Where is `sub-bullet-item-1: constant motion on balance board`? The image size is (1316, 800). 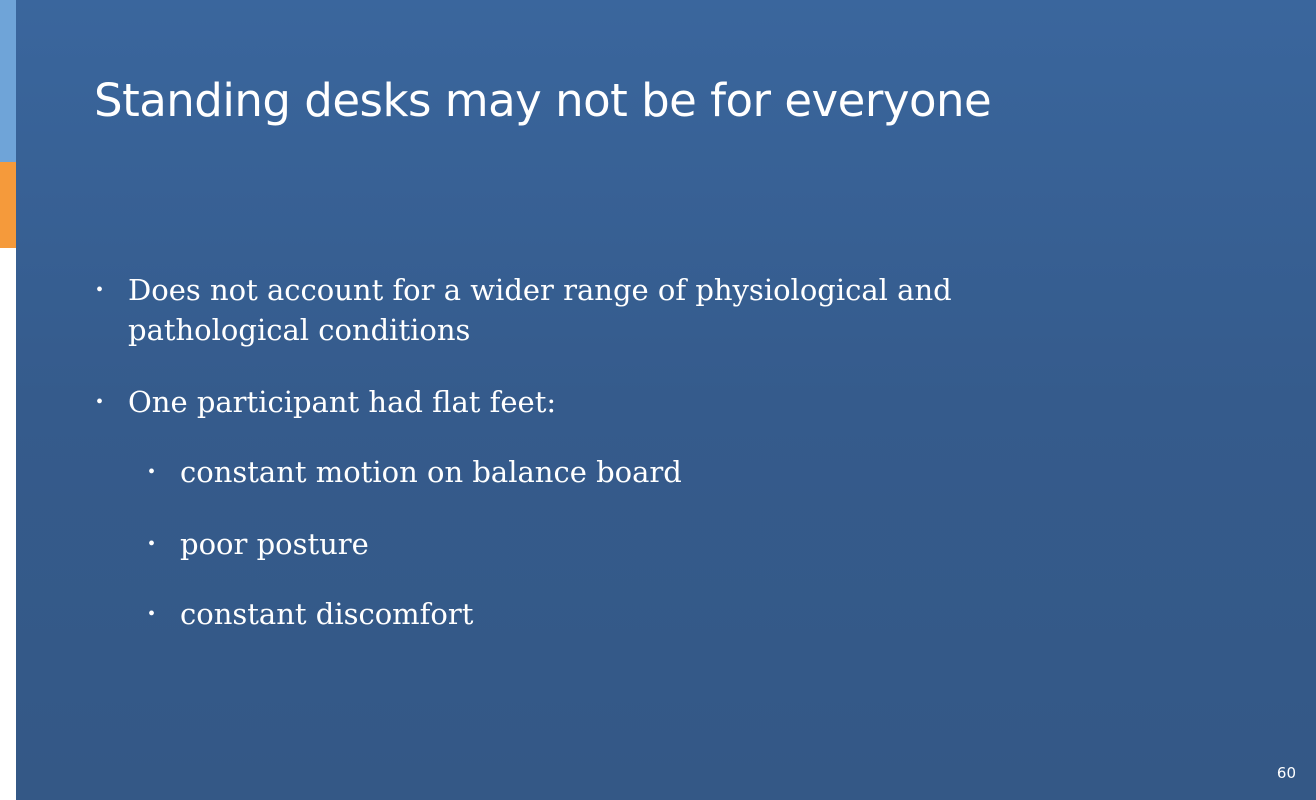
sub-bullet-item-1: constant motion on balance board is located at coordinates (431, 472).